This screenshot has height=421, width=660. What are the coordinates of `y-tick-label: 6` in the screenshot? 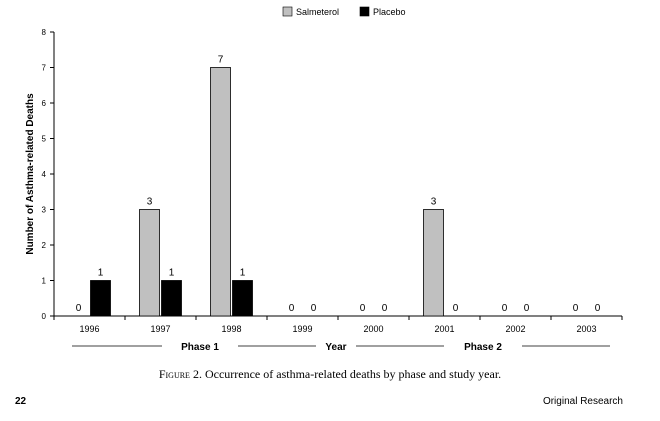 It's located at (44, 103).